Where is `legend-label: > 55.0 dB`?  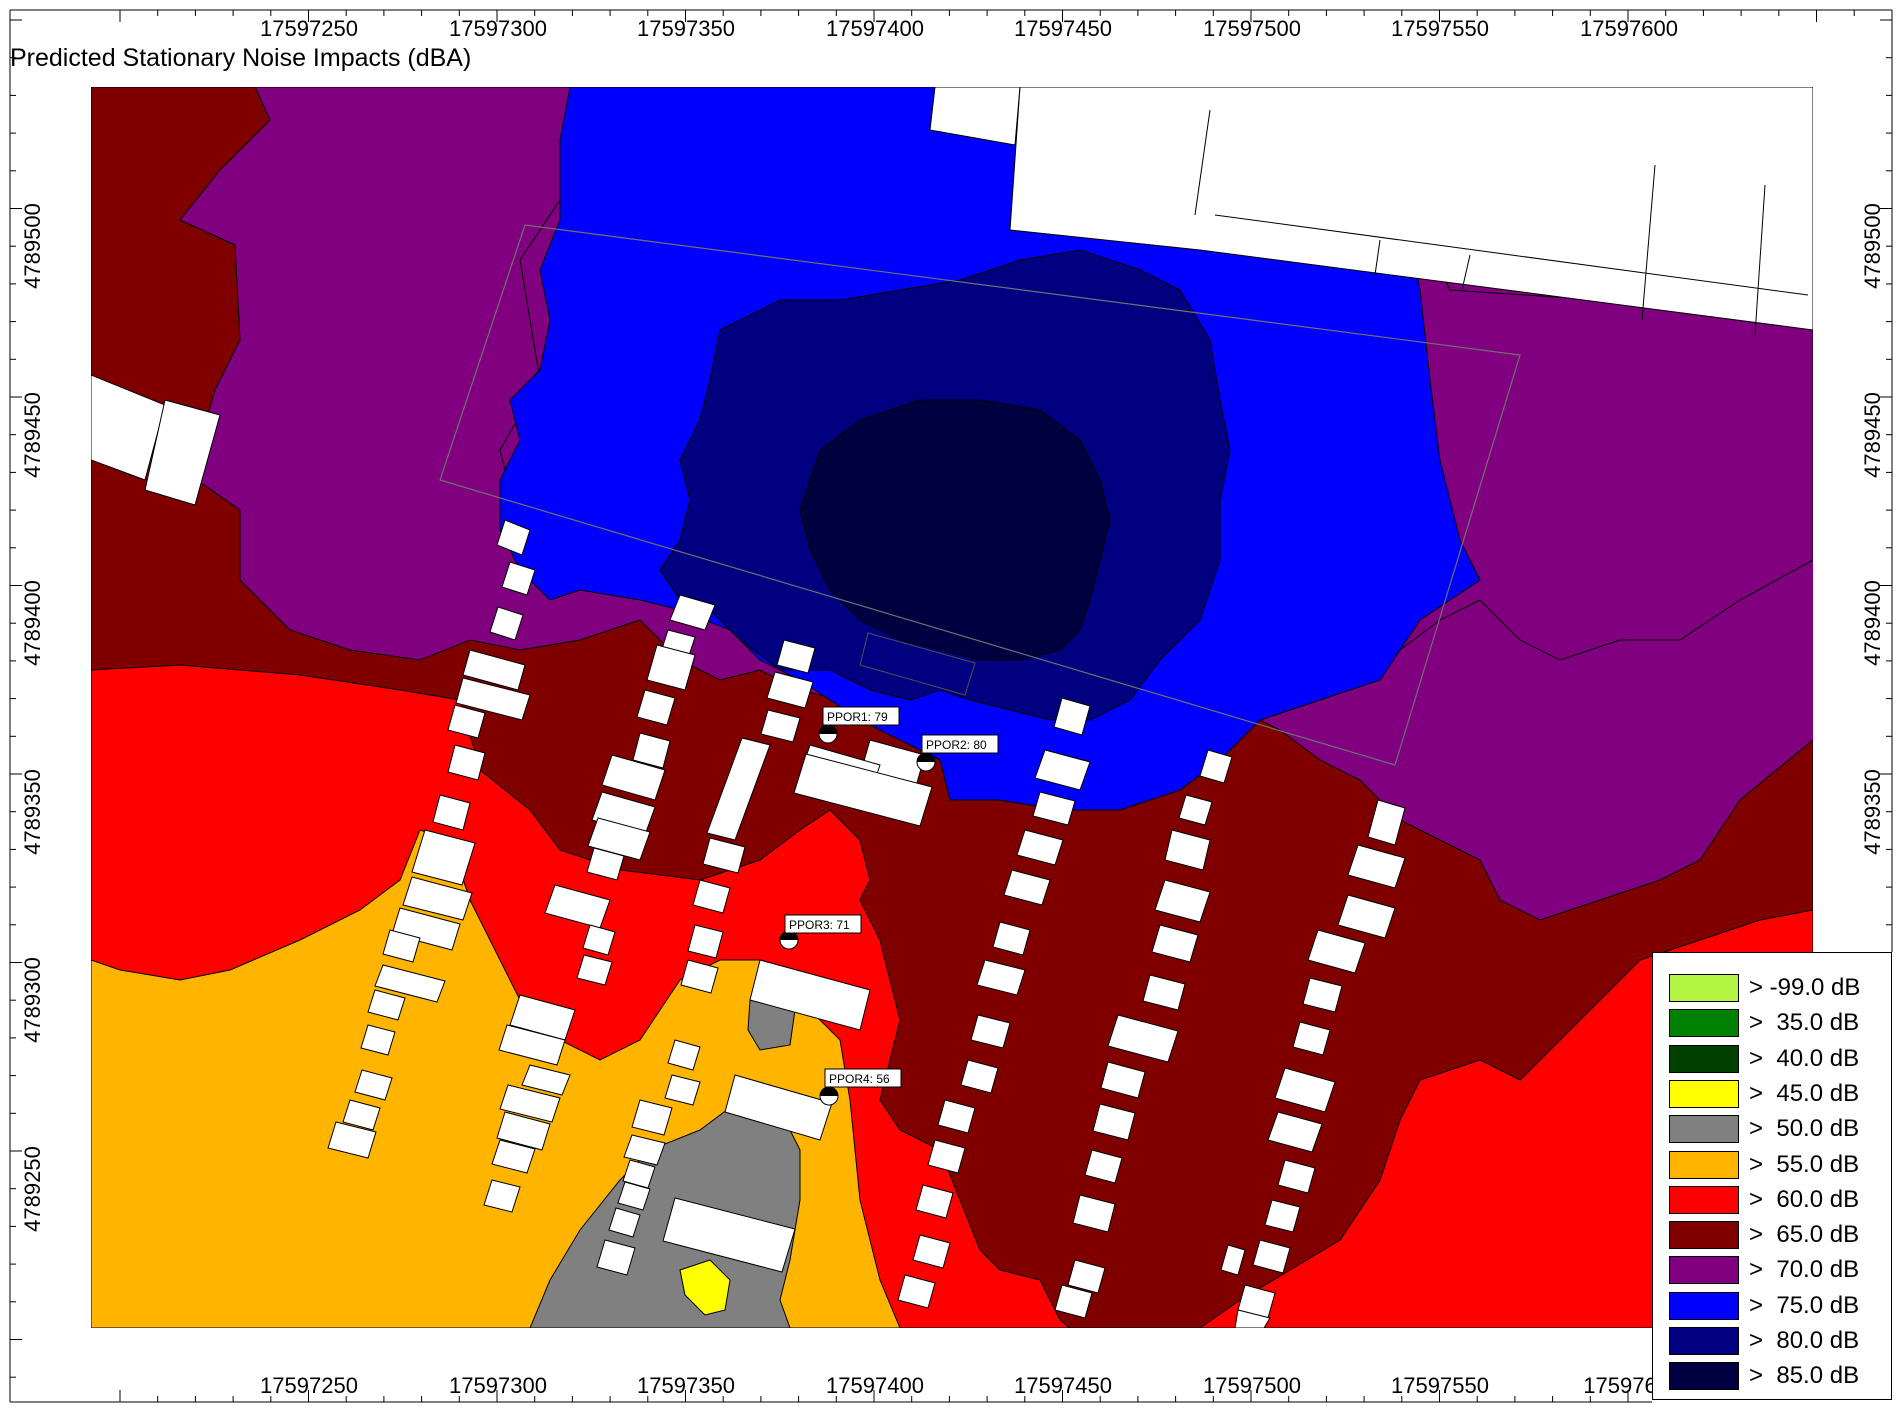
legend-label: > 55.0 dB is located at coordinates (1804, 1164).